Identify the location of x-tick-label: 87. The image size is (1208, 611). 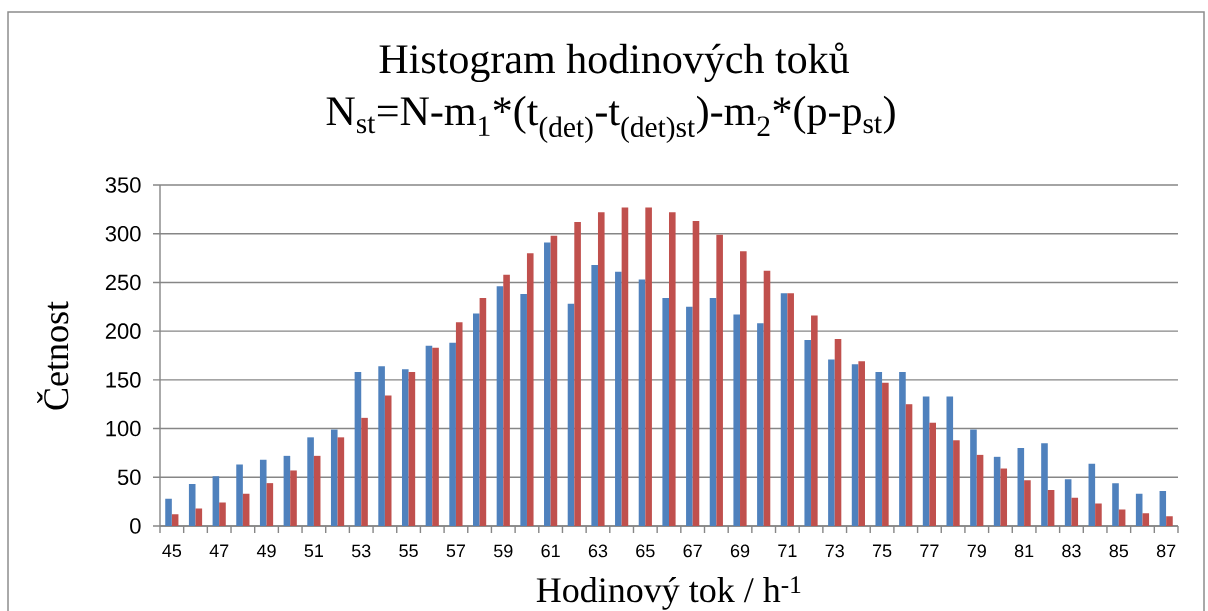
(1166, 551).